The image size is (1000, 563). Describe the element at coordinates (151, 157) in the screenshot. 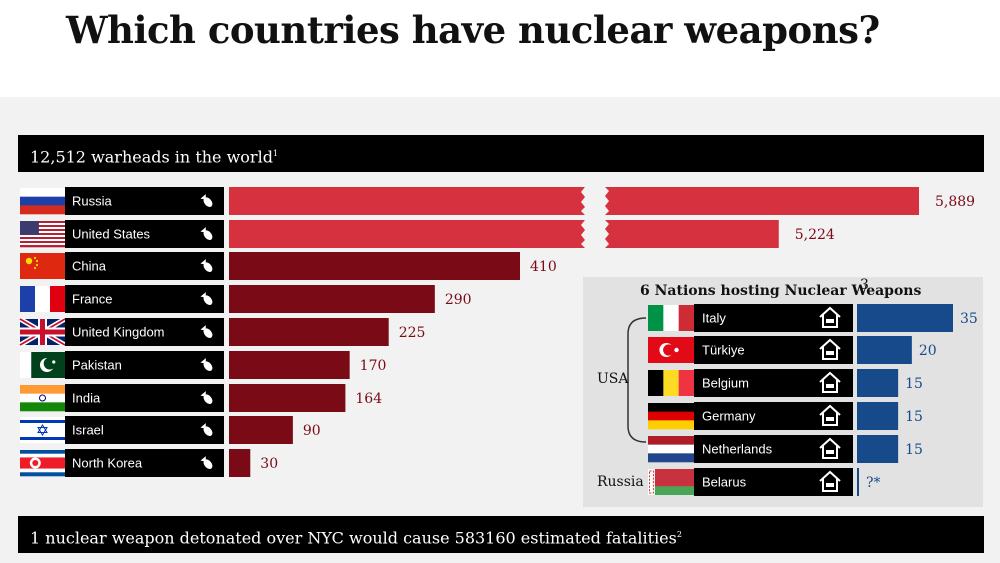

I see `total-warheads-text: 12,512 warheads in the world` at that location.